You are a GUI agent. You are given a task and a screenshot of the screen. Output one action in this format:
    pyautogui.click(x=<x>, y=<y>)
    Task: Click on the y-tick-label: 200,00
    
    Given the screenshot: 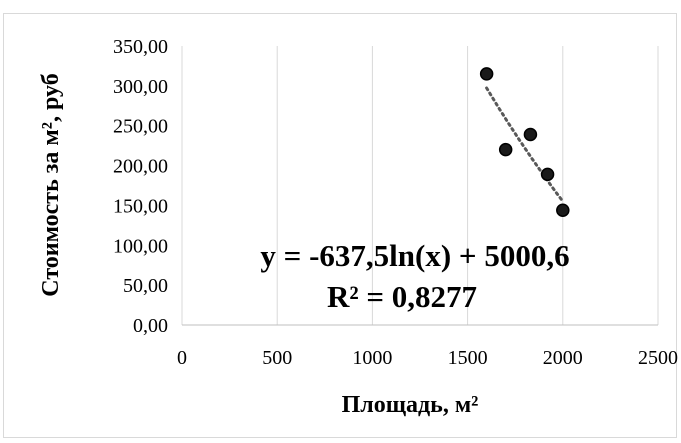 What is the action you would take?
    pyautogui.click(x=140, y=167)
    